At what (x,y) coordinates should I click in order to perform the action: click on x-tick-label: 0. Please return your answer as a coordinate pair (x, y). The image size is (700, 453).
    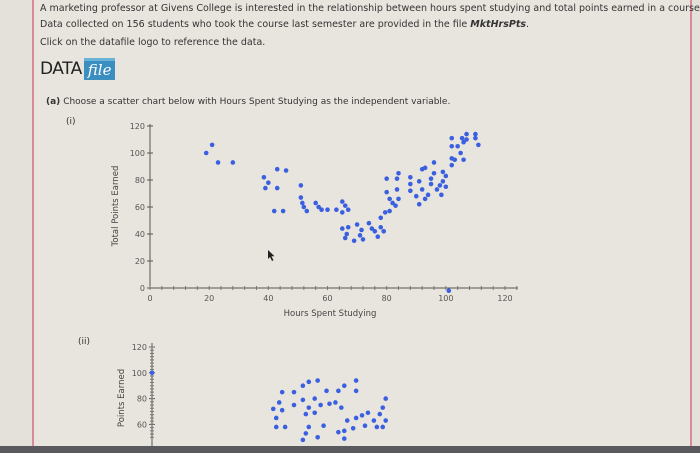
    Looking at the image, I should click on (149, 298).